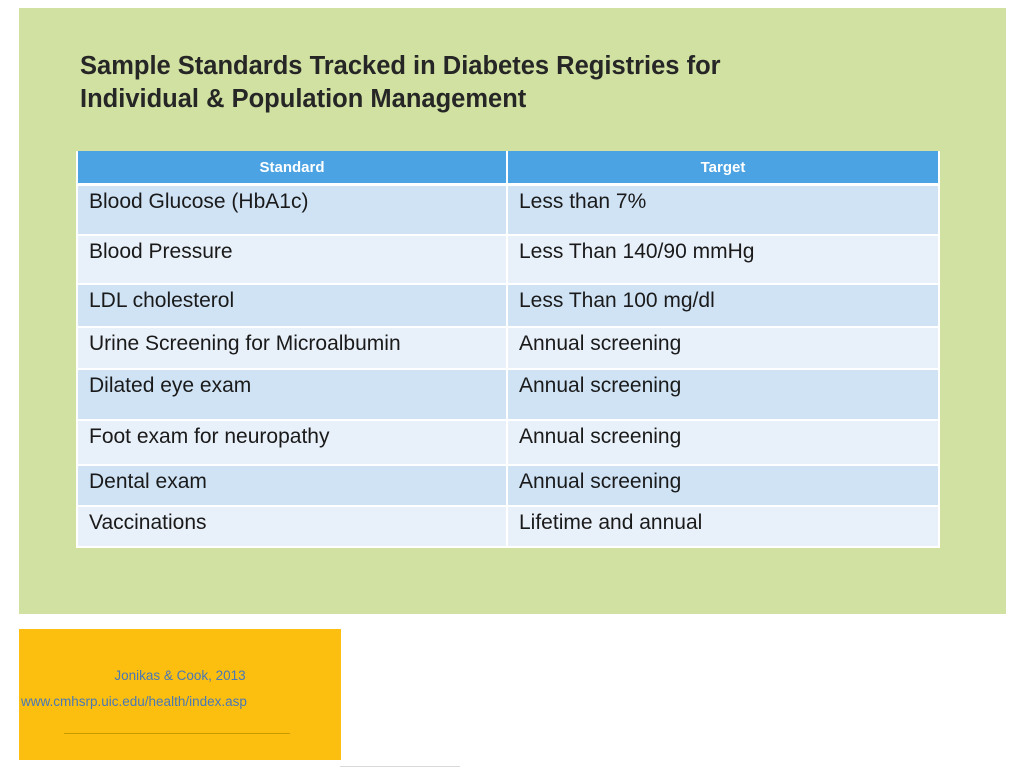 This screenshot has height=768, width=1024. I want to click on table-row: Dental exam Annual screening, so click(508, 485).